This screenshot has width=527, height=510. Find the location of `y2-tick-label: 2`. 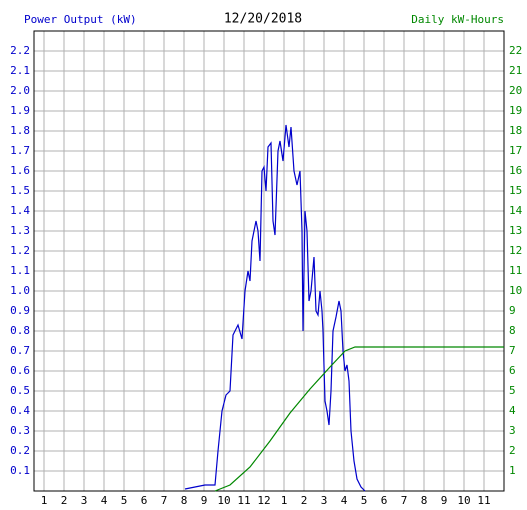

y2-tick-label: 2 is located at coordinates (512, 450).